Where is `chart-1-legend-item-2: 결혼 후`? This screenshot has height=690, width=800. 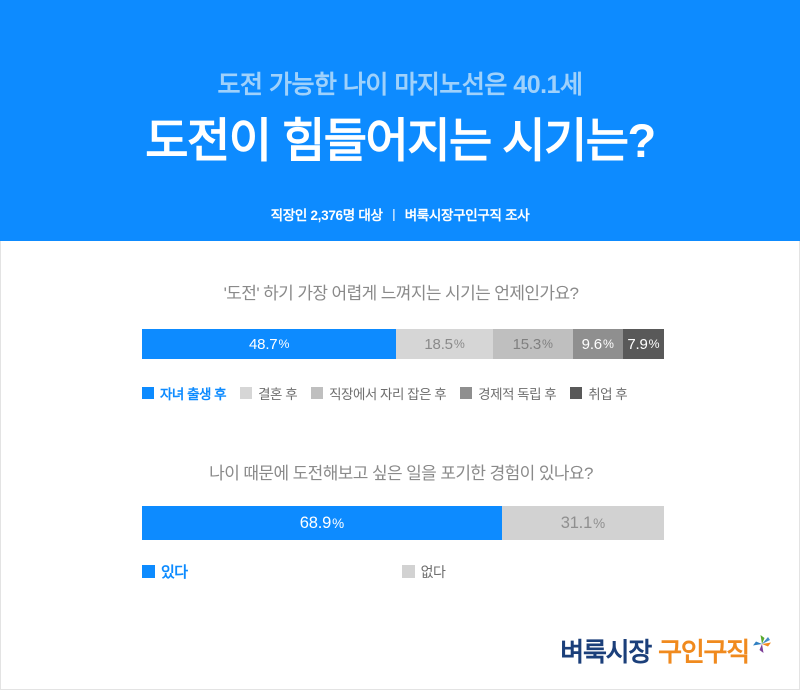
chart-1-legend-item-2: 결혼 후 is located at coordinates (269, 393).